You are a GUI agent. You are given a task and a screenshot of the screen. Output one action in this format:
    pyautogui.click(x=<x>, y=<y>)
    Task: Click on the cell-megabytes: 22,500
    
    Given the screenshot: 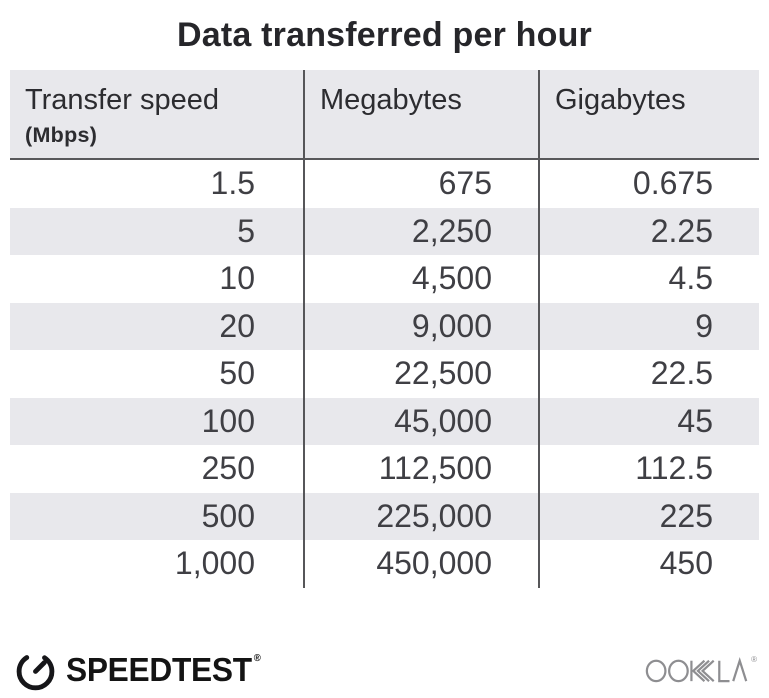 What is the action you would take?
    pyautogui.click(x=420, y=374)
    